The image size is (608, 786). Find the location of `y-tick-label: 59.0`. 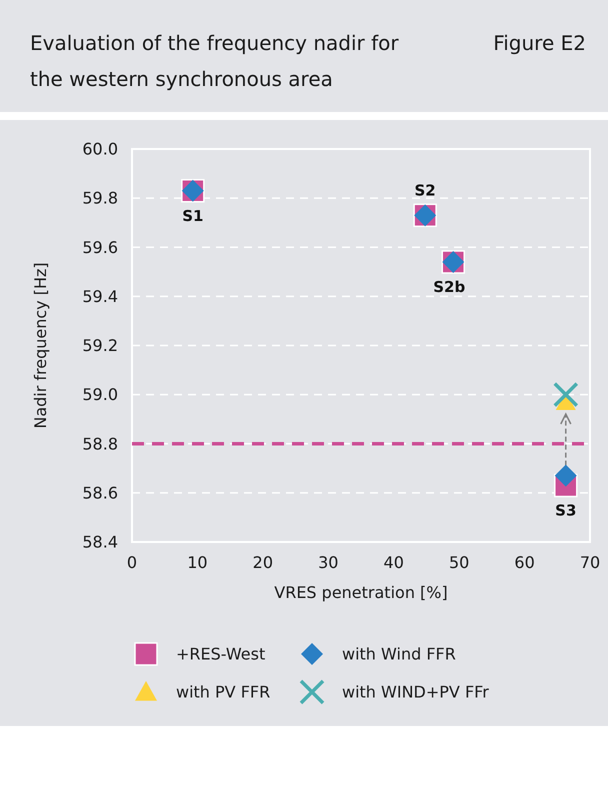

y-tick-label: 59.0 is located at coordinates (100, 394).